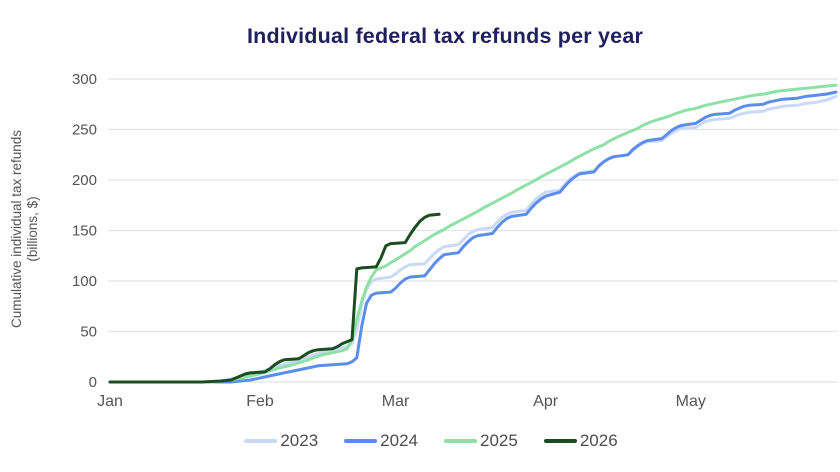 The image size is (840, 472). Describe the element at coordinates (261, 441) in the screenshot. I see `legend-swatch-2023` at that location.